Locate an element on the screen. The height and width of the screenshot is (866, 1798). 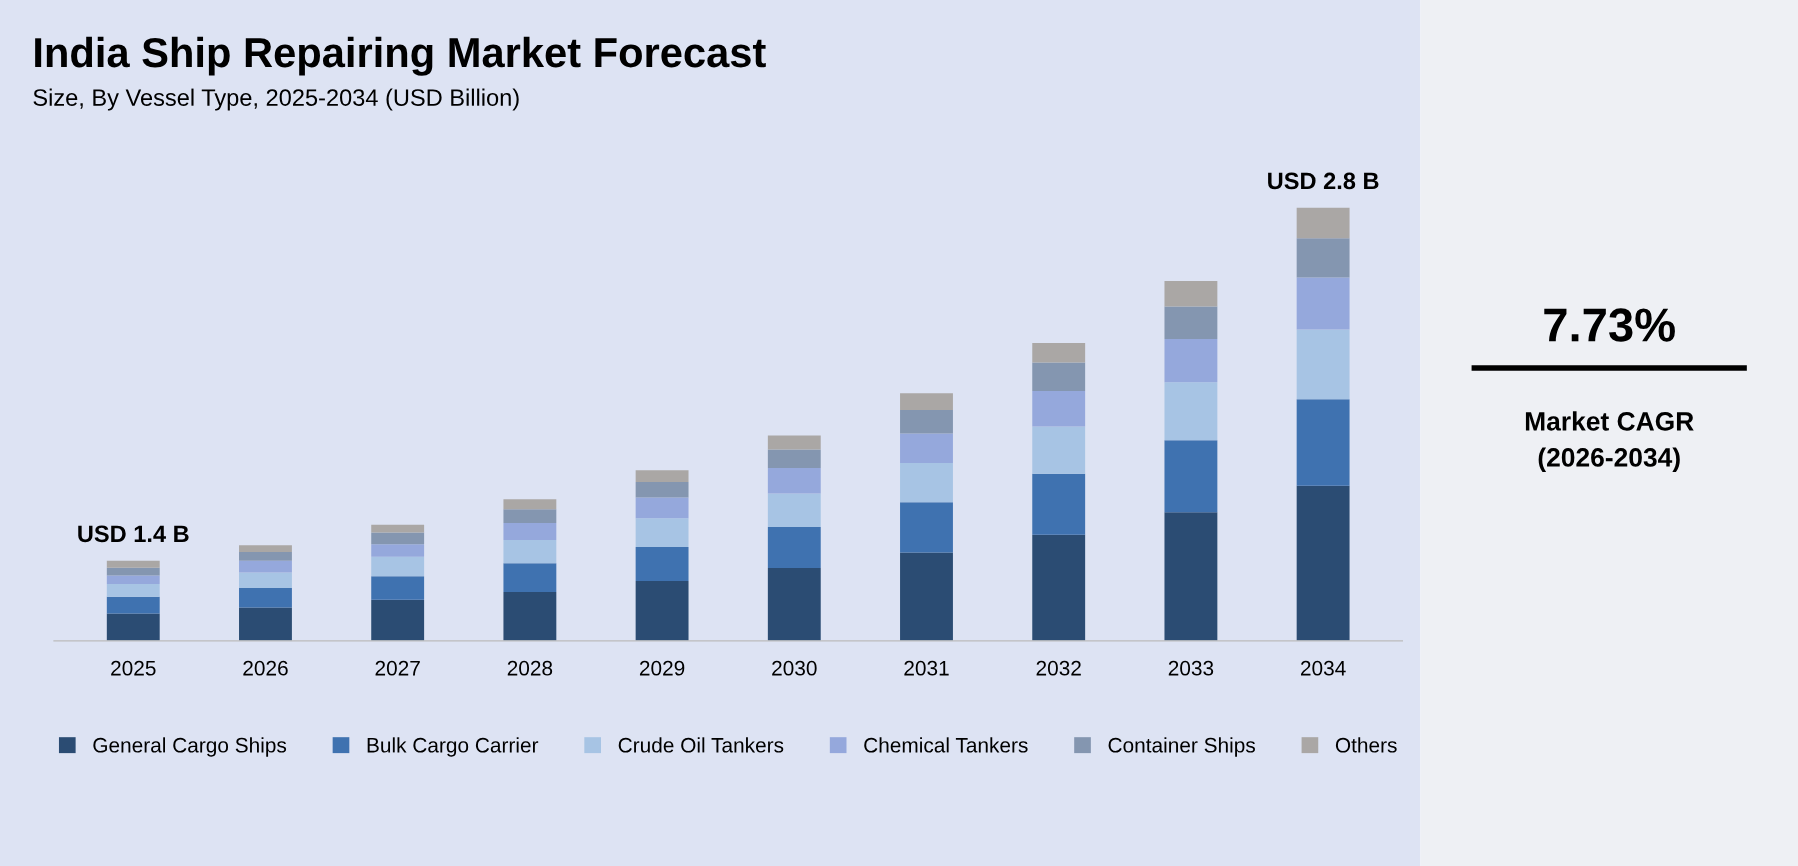
annotation: USD 2.8 B is located at coordinates (1323, 181).